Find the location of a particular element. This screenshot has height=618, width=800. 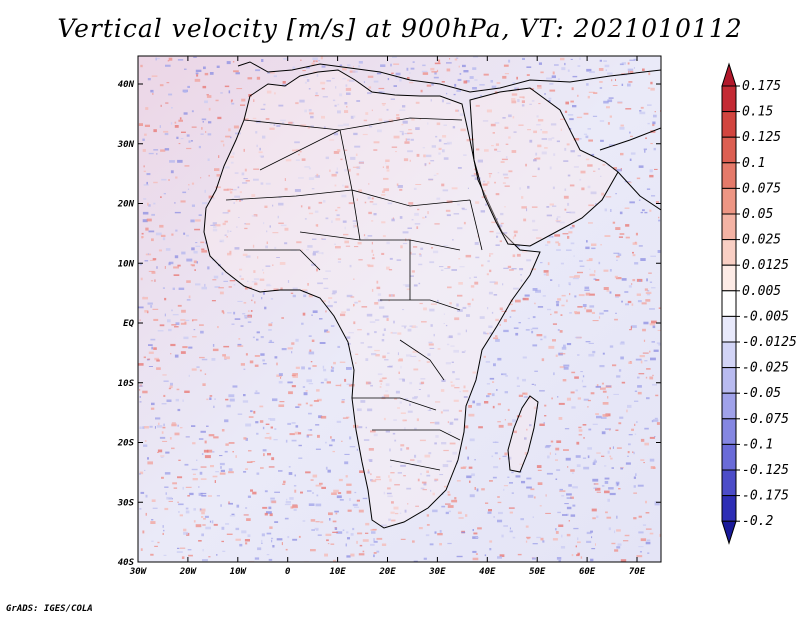

credit-text: GrADS: IGES/COLA is located at coordinates (49, 609).